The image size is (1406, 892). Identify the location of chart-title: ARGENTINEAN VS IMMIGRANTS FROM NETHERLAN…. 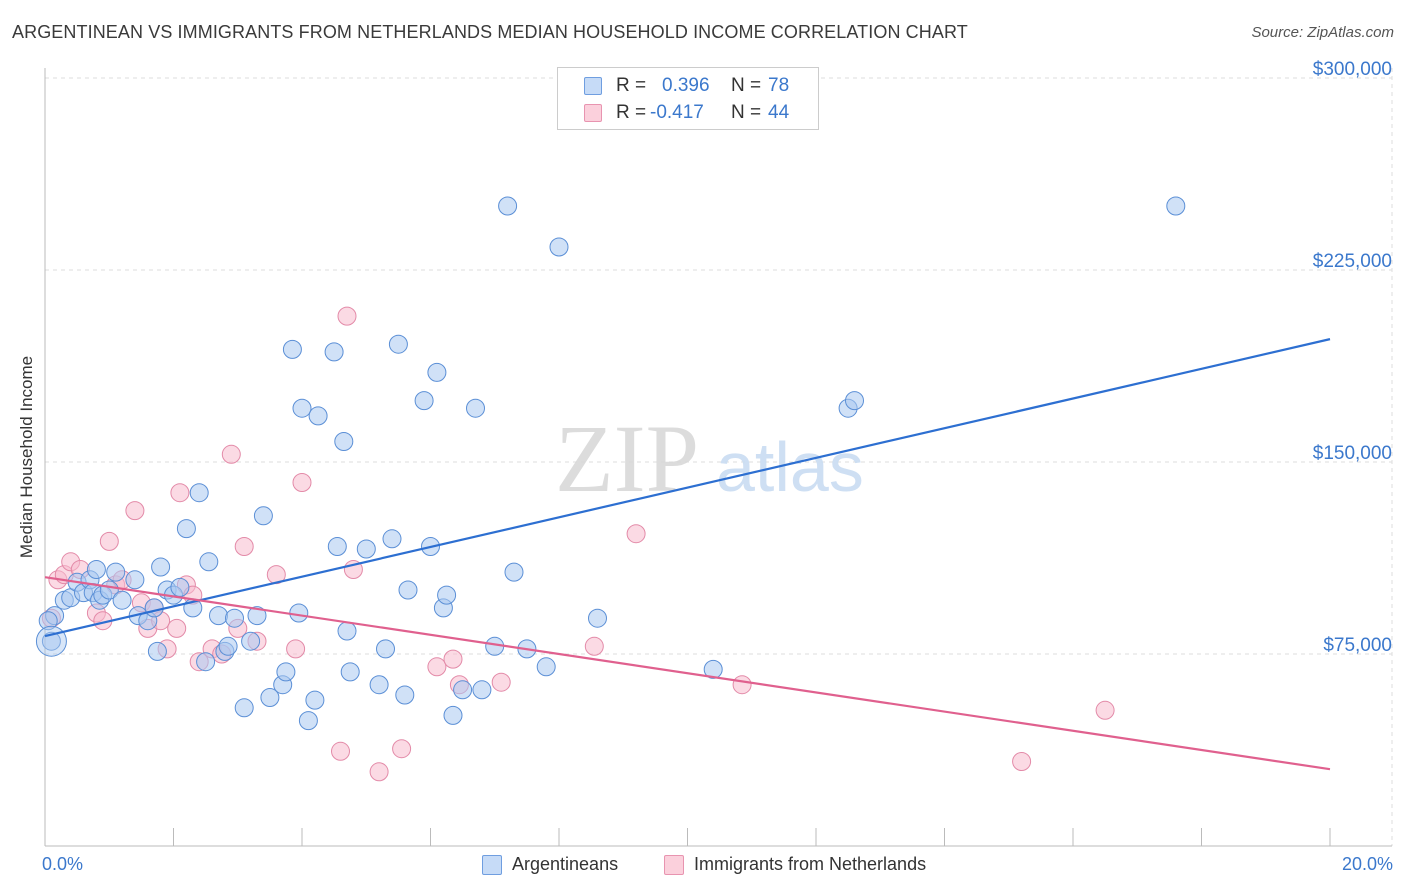
(490, 32).